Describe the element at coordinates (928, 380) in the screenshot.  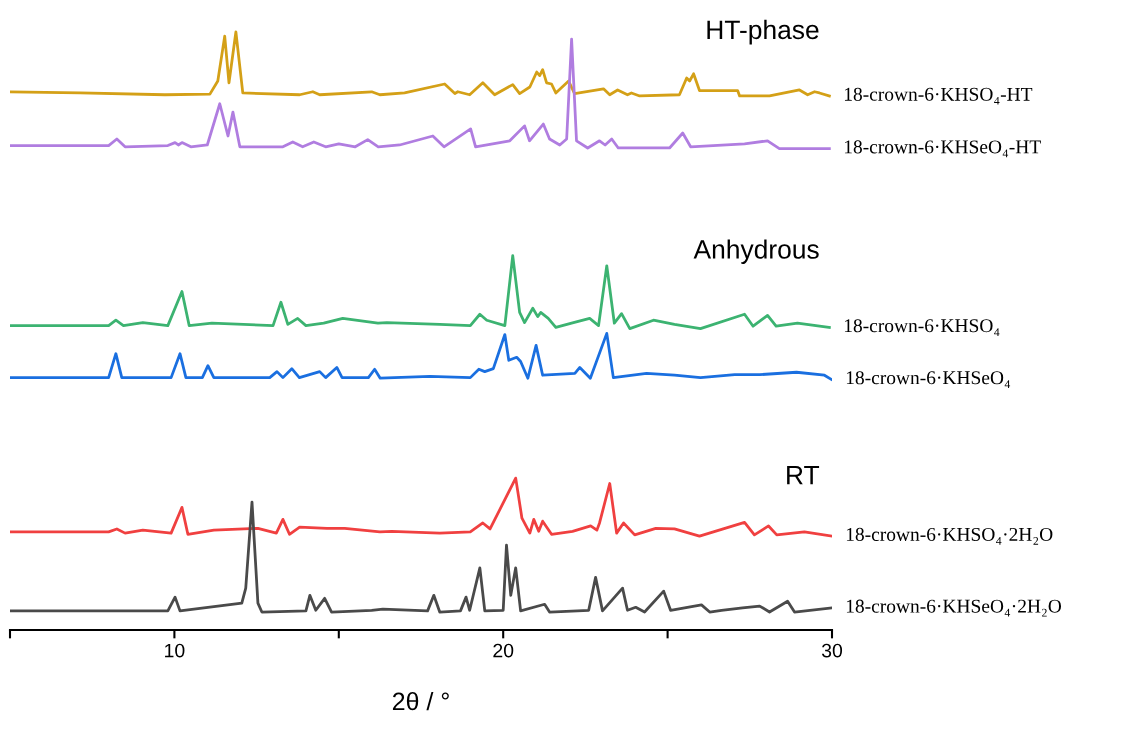
I see `series-label: 18-crown-6·KHSeO₄` at that location.